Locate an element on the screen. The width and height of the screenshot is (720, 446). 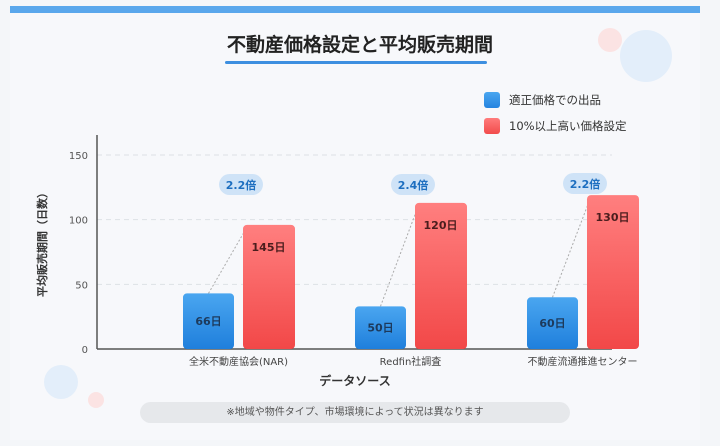
legend-label: 適正価格での出品 is located at coordinates (555, 100).